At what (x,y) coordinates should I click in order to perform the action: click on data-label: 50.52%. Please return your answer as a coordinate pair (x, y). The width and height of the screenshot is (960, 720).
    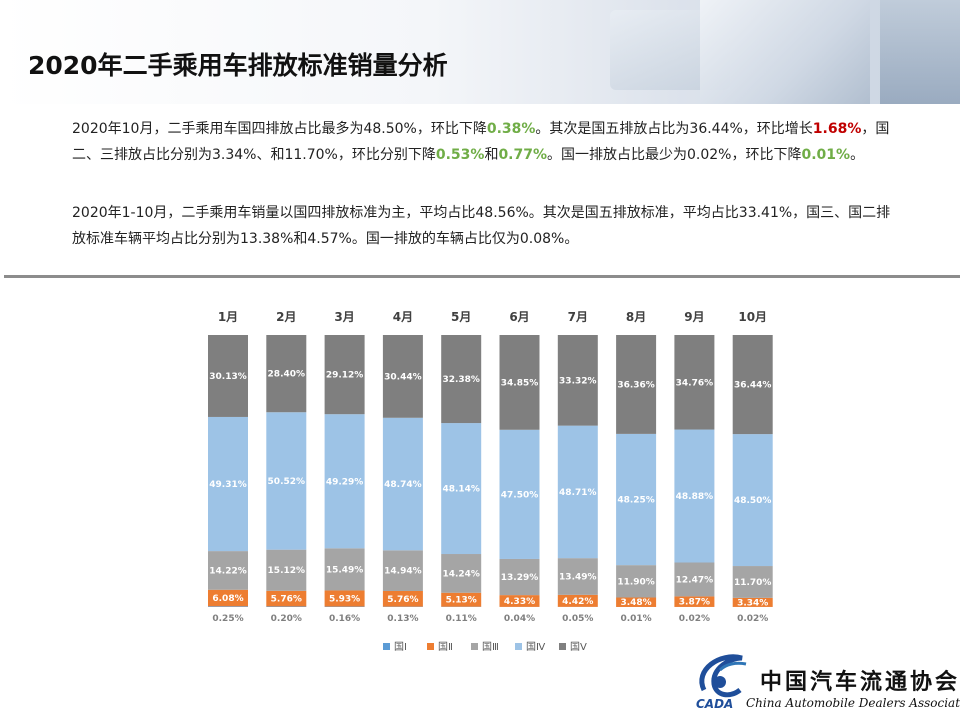
    Looking at the image, I should click on (287, 482).